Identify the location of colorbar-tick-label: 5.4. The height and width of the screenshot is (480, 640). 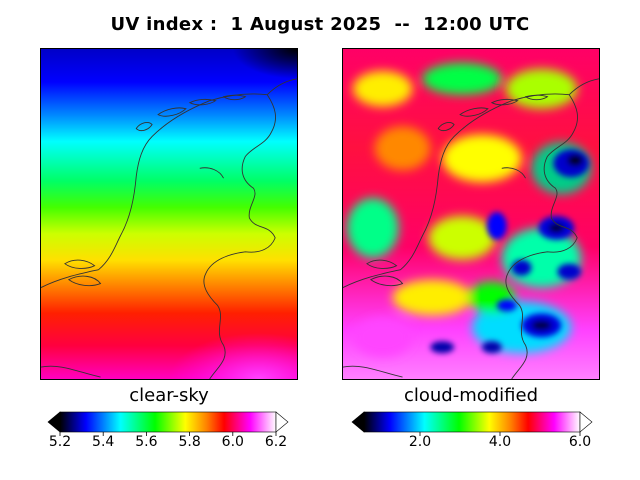
(103, 442).